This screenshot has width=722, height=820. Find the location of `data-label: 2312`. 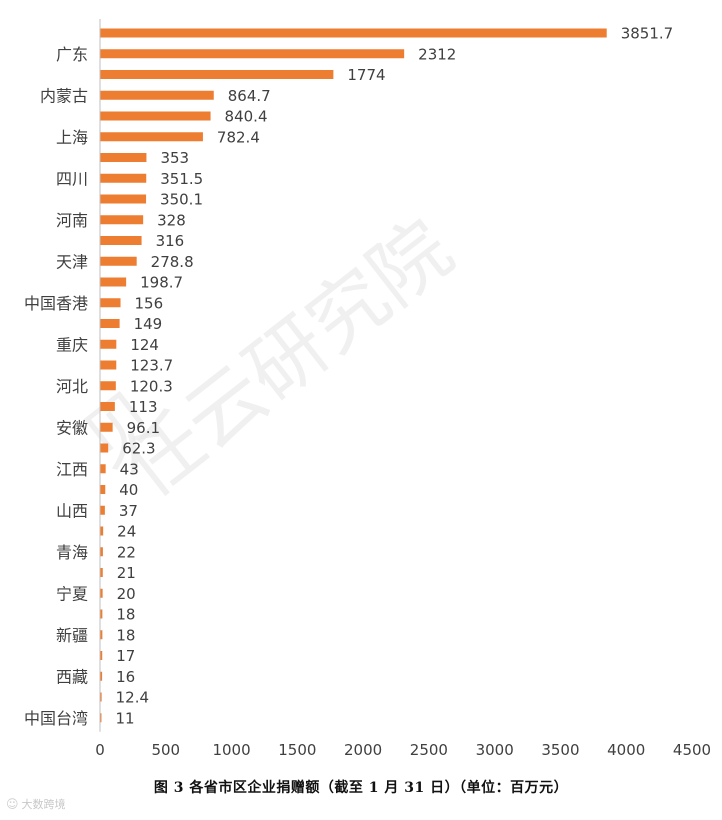

data-label: 2312 is located at coordinates (437, 54).